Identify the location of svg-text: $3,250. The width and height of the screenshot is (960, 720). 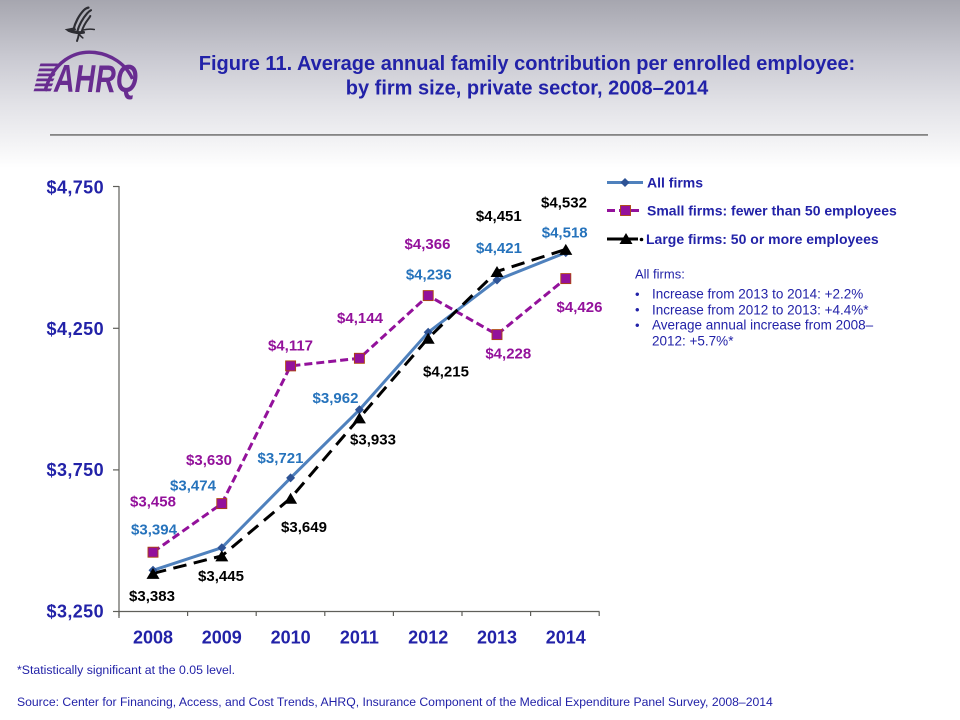
(75, 611).